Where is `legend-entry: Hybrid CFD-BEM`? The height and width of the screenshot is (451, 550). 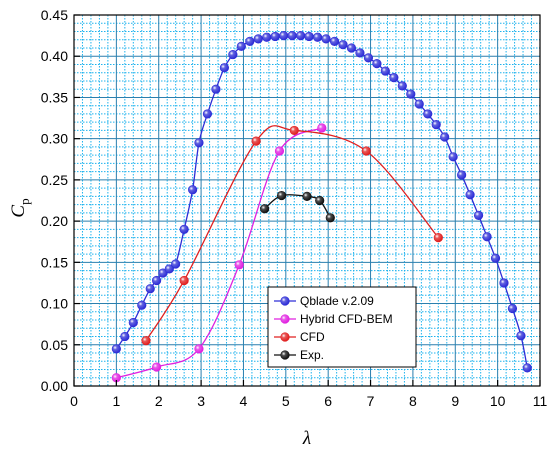
legend-entry: Hybrid CFD-BEM is located at coordinates (333, 319).